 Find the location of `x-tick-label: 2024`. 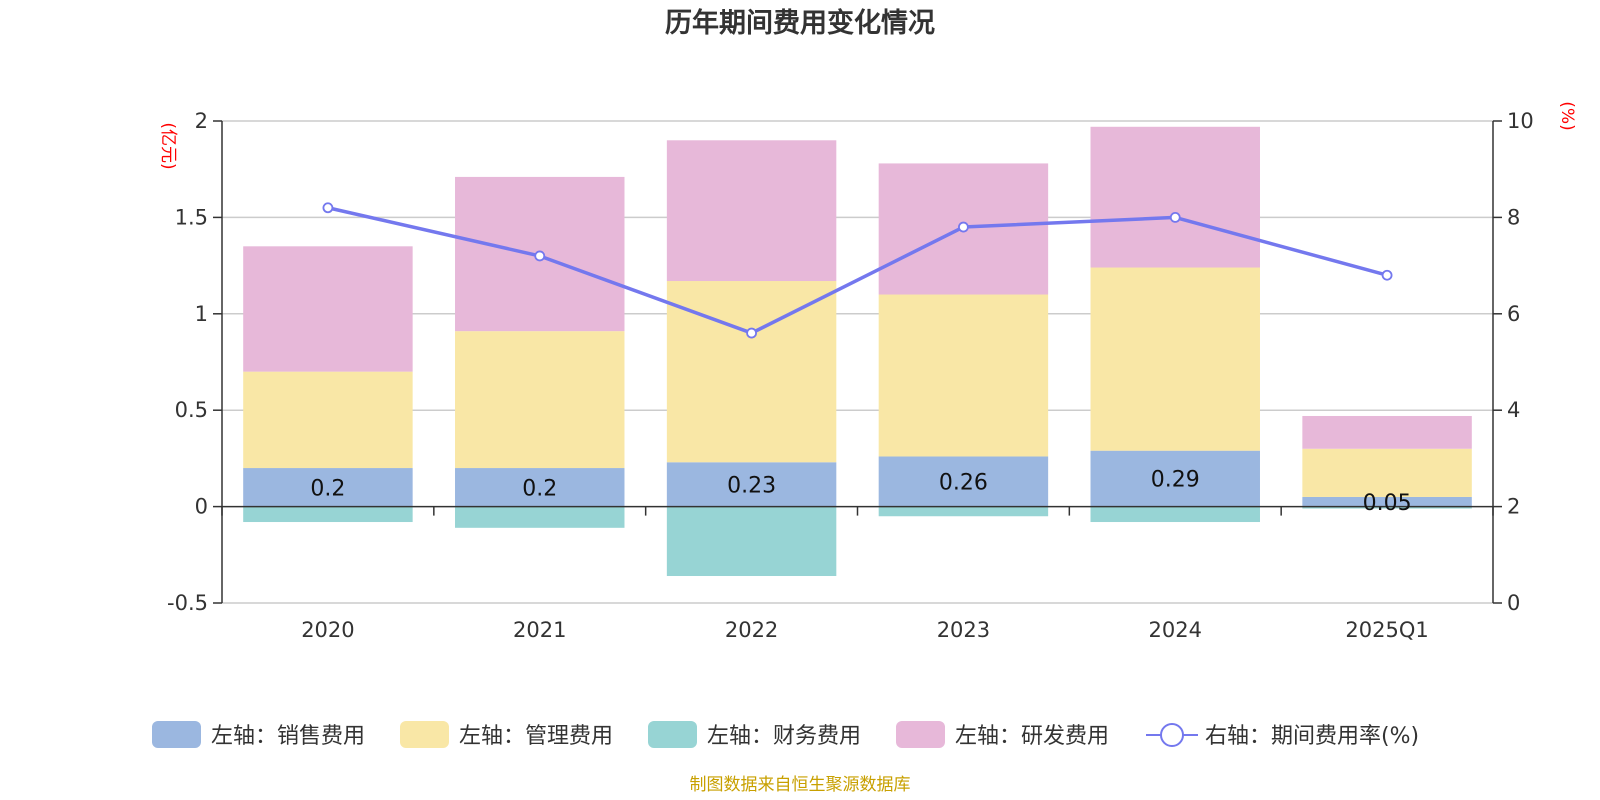

x-tick-label: 2024 is located at coordinates (1175, 630).